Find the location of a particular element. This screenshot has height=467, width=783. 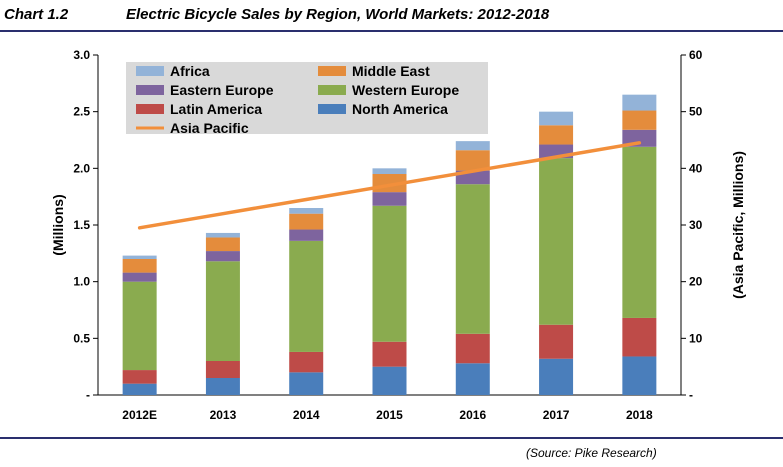

legend-label: Asia Pacific is located at coordinates (209, 128).